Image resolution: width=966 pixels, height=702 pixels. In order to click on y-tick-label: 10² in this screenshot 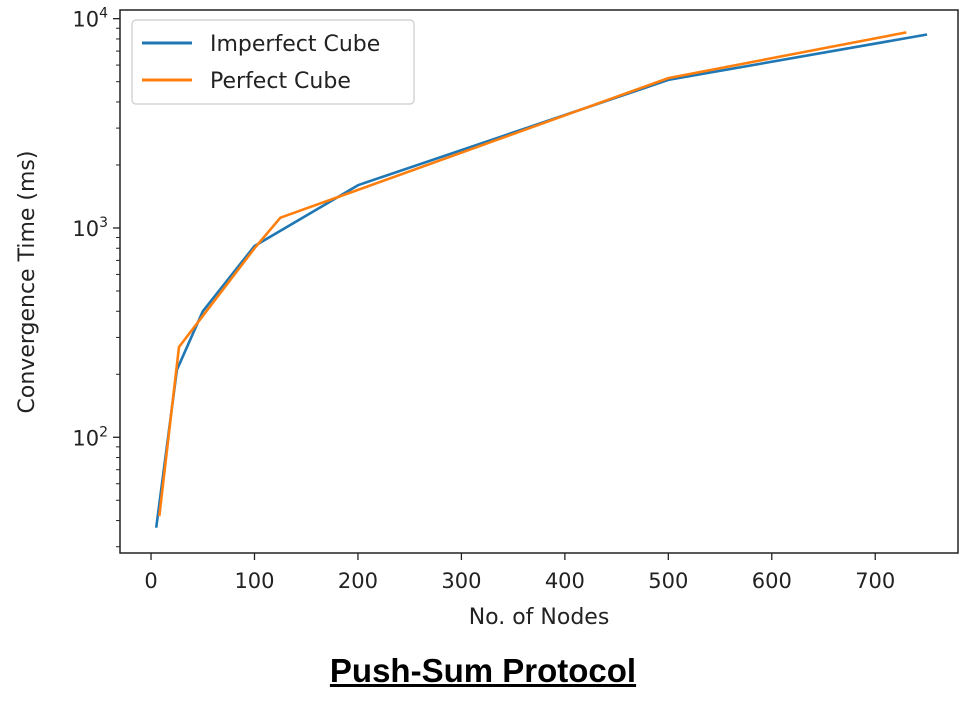, I will do `click(90, 437)`.